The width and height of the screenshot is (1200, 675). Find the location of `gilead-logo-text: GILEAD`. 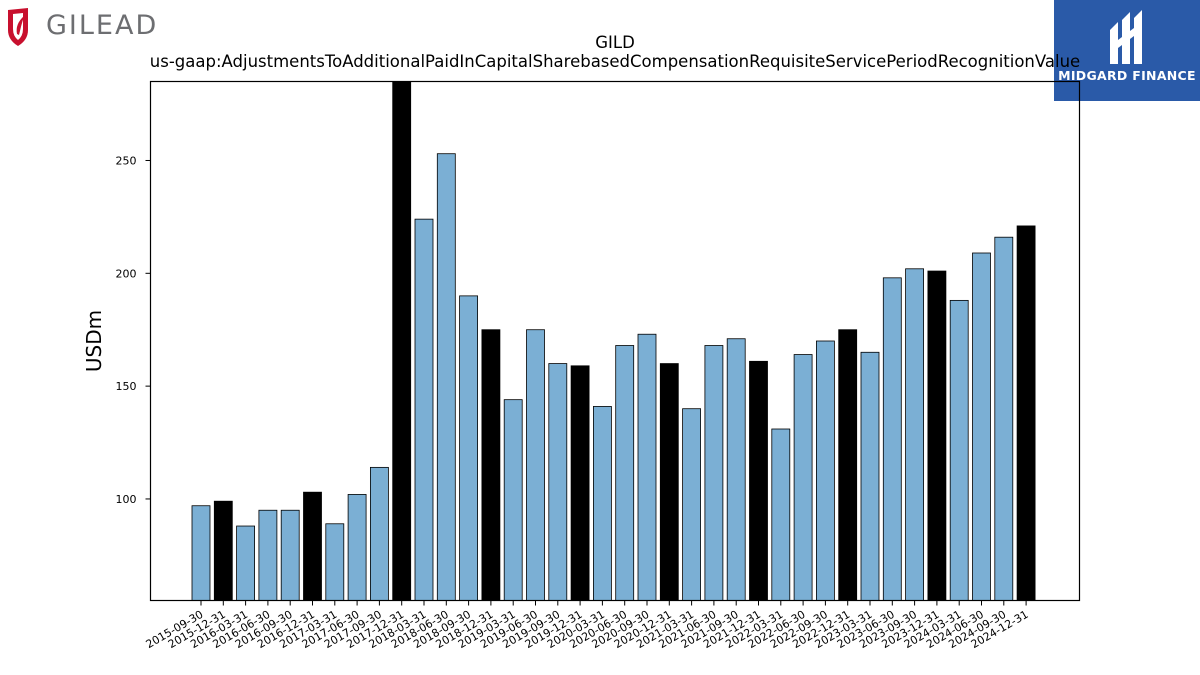

gilead-logo-text: GILEAD is located at coordinates (102, 25).